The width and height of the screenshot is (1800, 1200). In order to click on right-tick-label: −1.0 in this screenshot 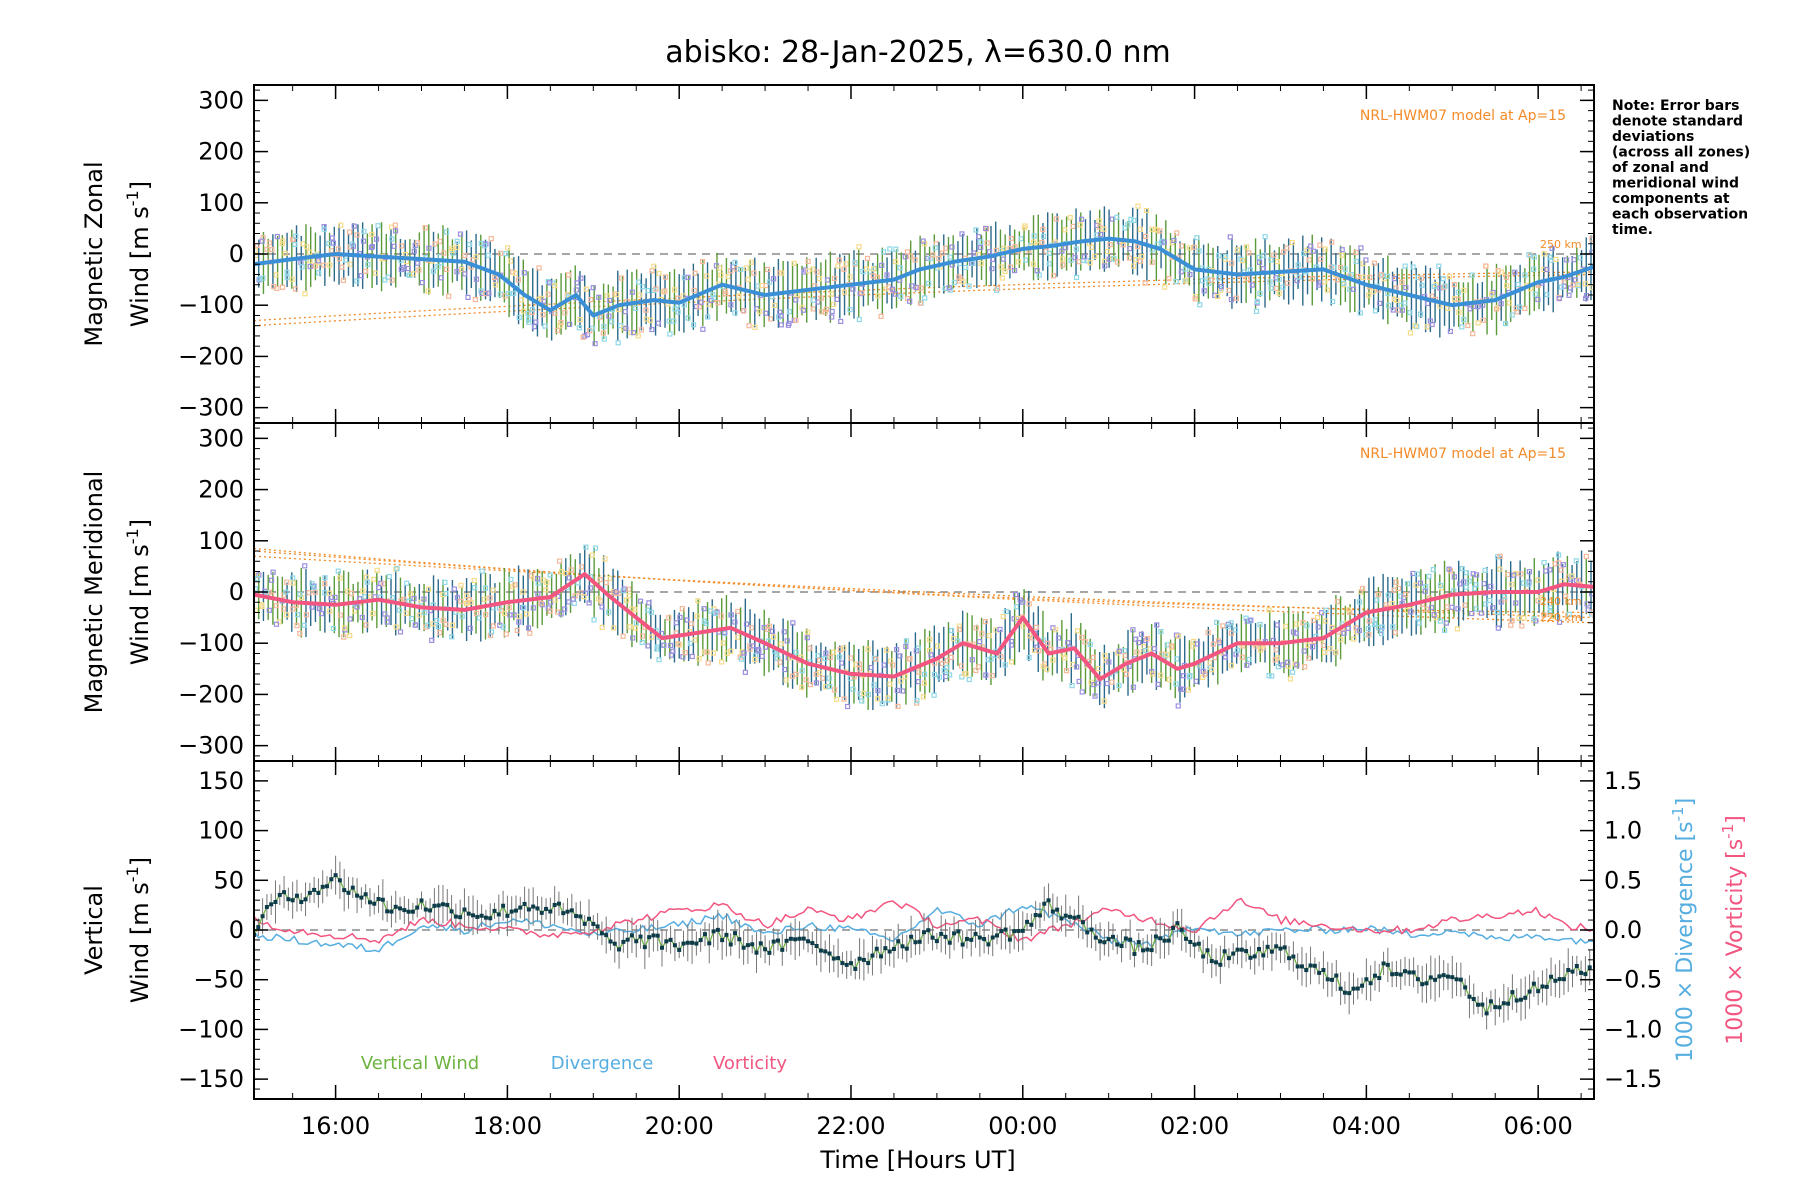, I will do `click(1633, 1029)`.